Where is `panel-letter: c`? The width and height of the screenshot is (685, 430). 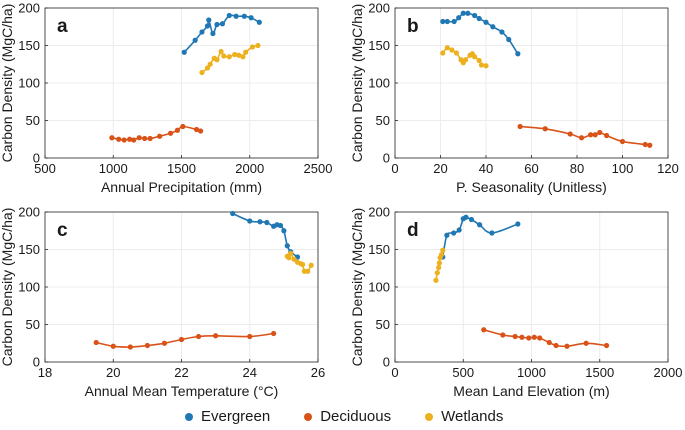
panel-letter: c is located at coordinates (62, 230).